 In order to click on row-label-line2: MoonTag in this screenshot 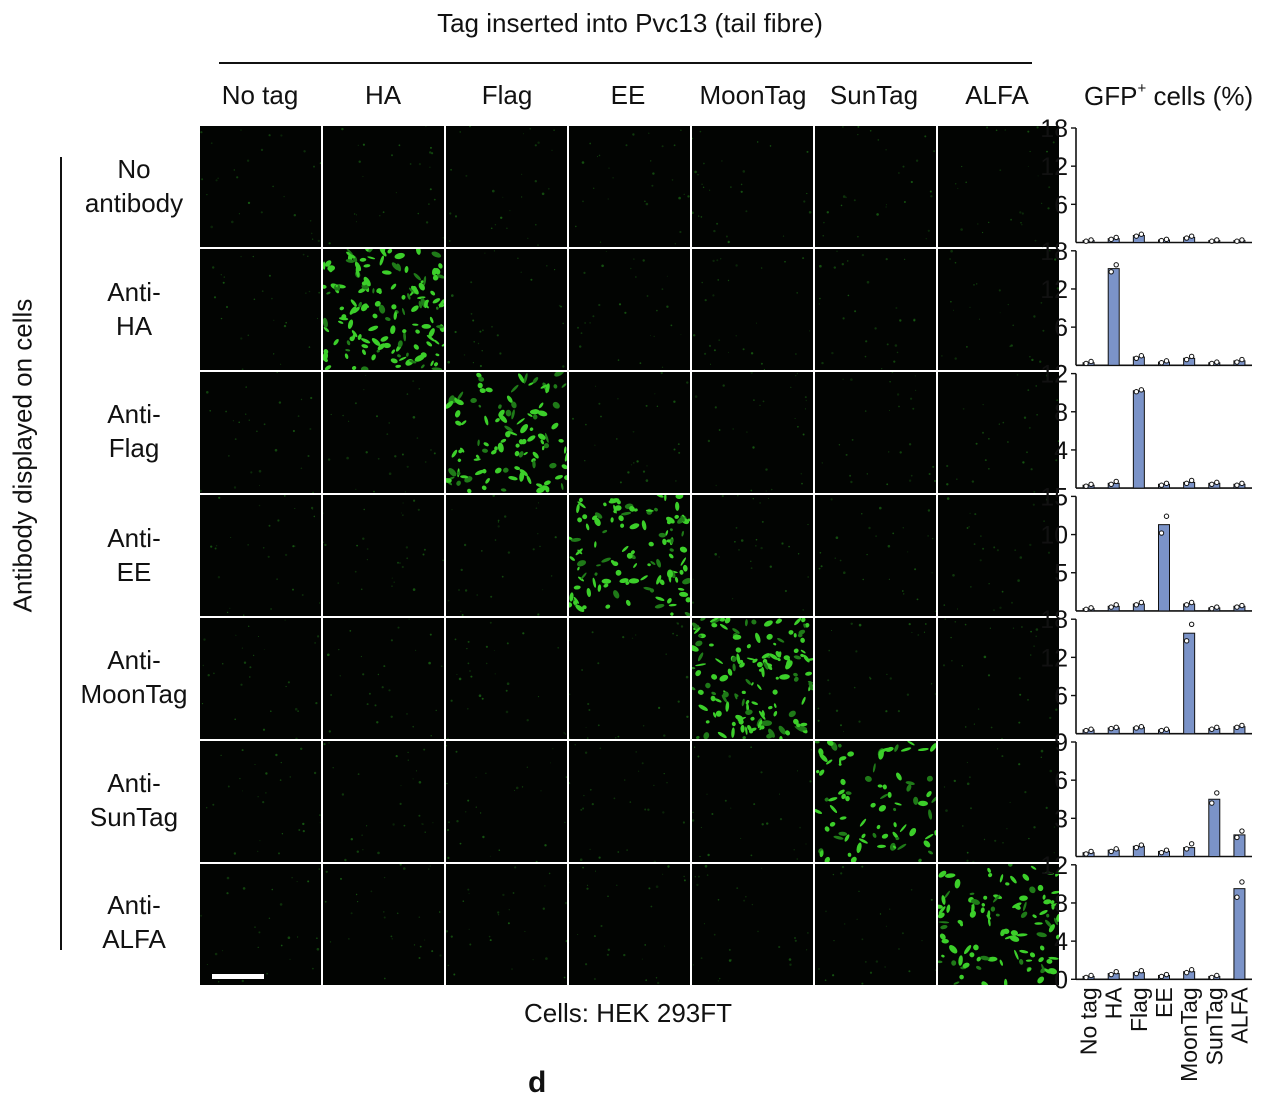, I will do `click(134, 694)`.